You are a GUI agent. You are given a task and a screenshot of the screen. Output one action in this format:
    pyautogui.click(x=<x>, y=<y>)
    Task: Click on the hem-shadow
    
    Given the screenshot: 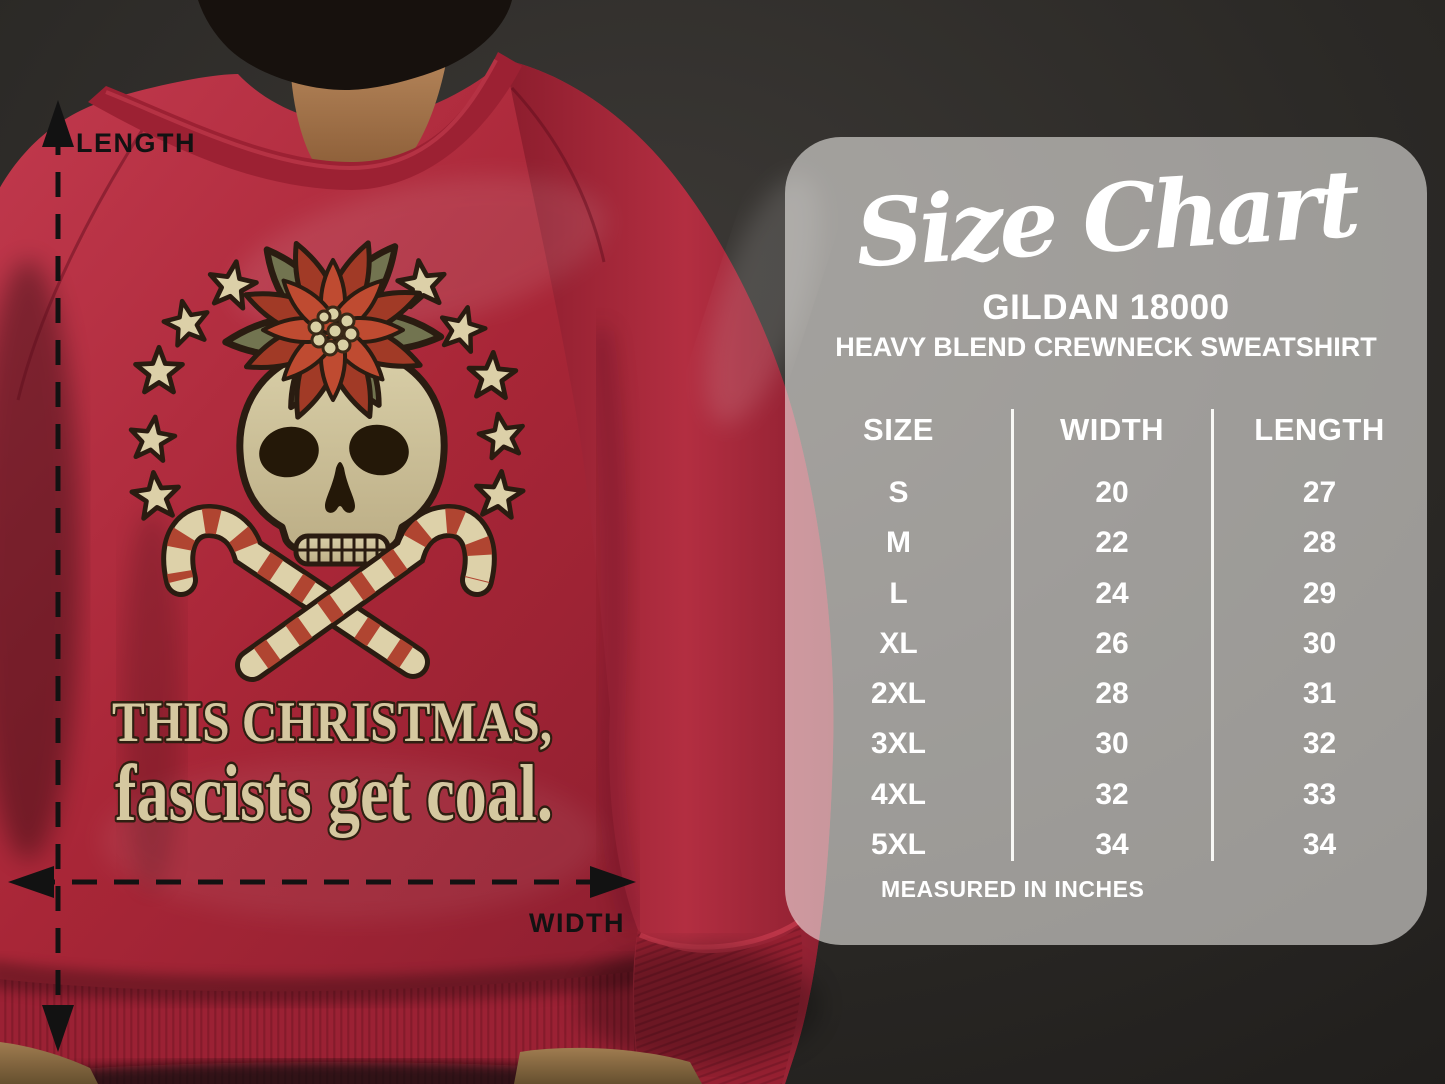 What is the action you would take?
    pyautogui.click(x=323, y=980)
    